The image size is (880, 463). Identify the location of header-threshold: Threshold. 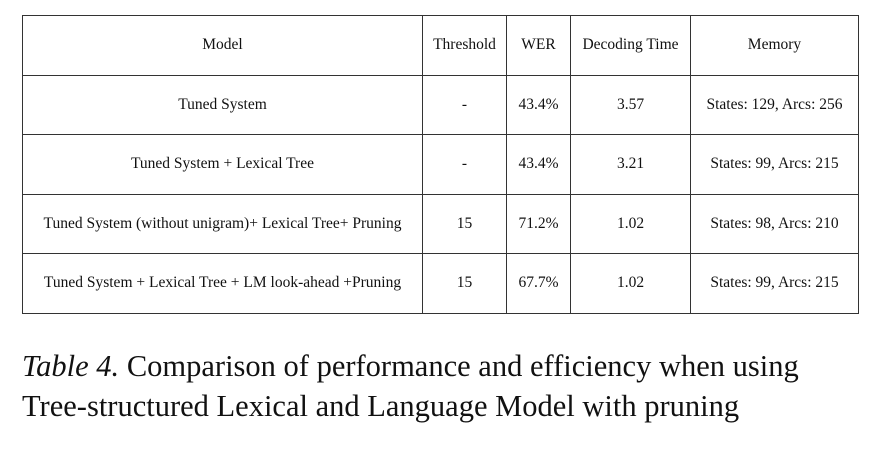
(464, 45).